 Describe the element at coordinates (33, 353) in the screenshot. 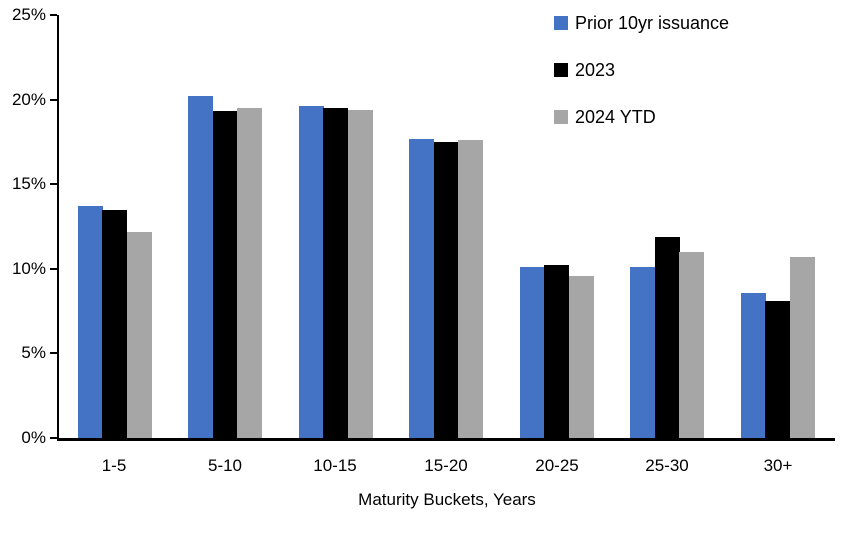

I see `y-tick-label: 5%` at that location.